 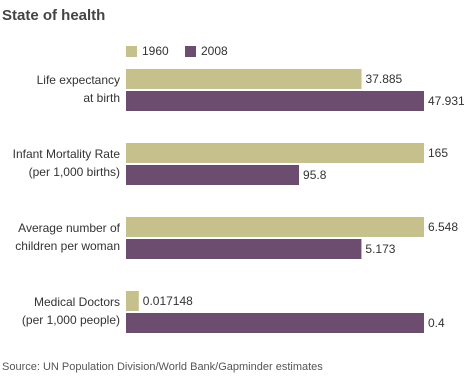 What do you see at coordinates (384, 79) in the screenshot?
I see `value-label: 37.885` at bounding box center [384, 79].